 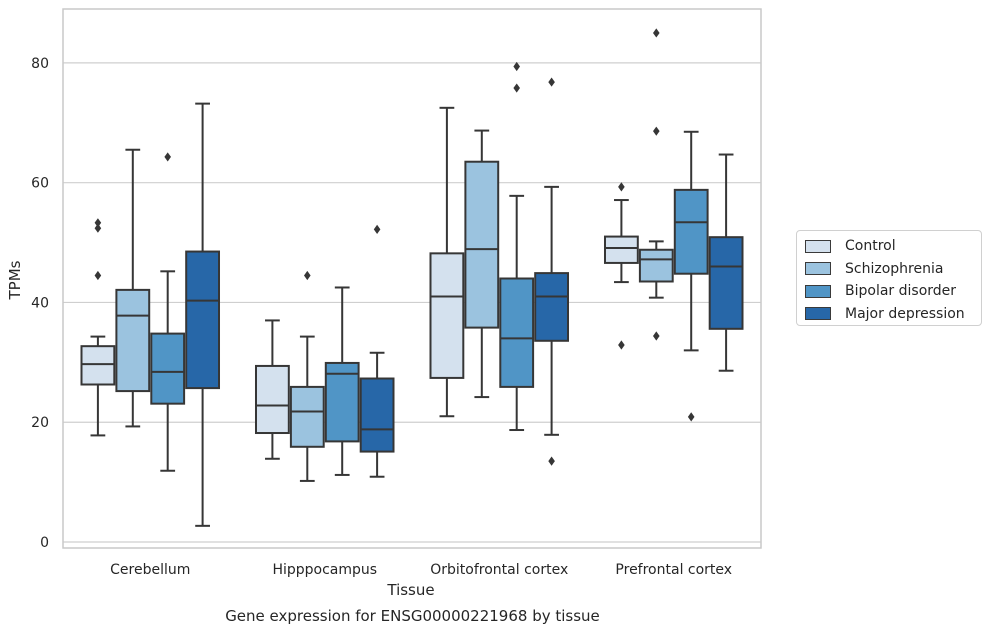 I want to click on legend-swatch-schizophrenia, so click(x=818, y=269).